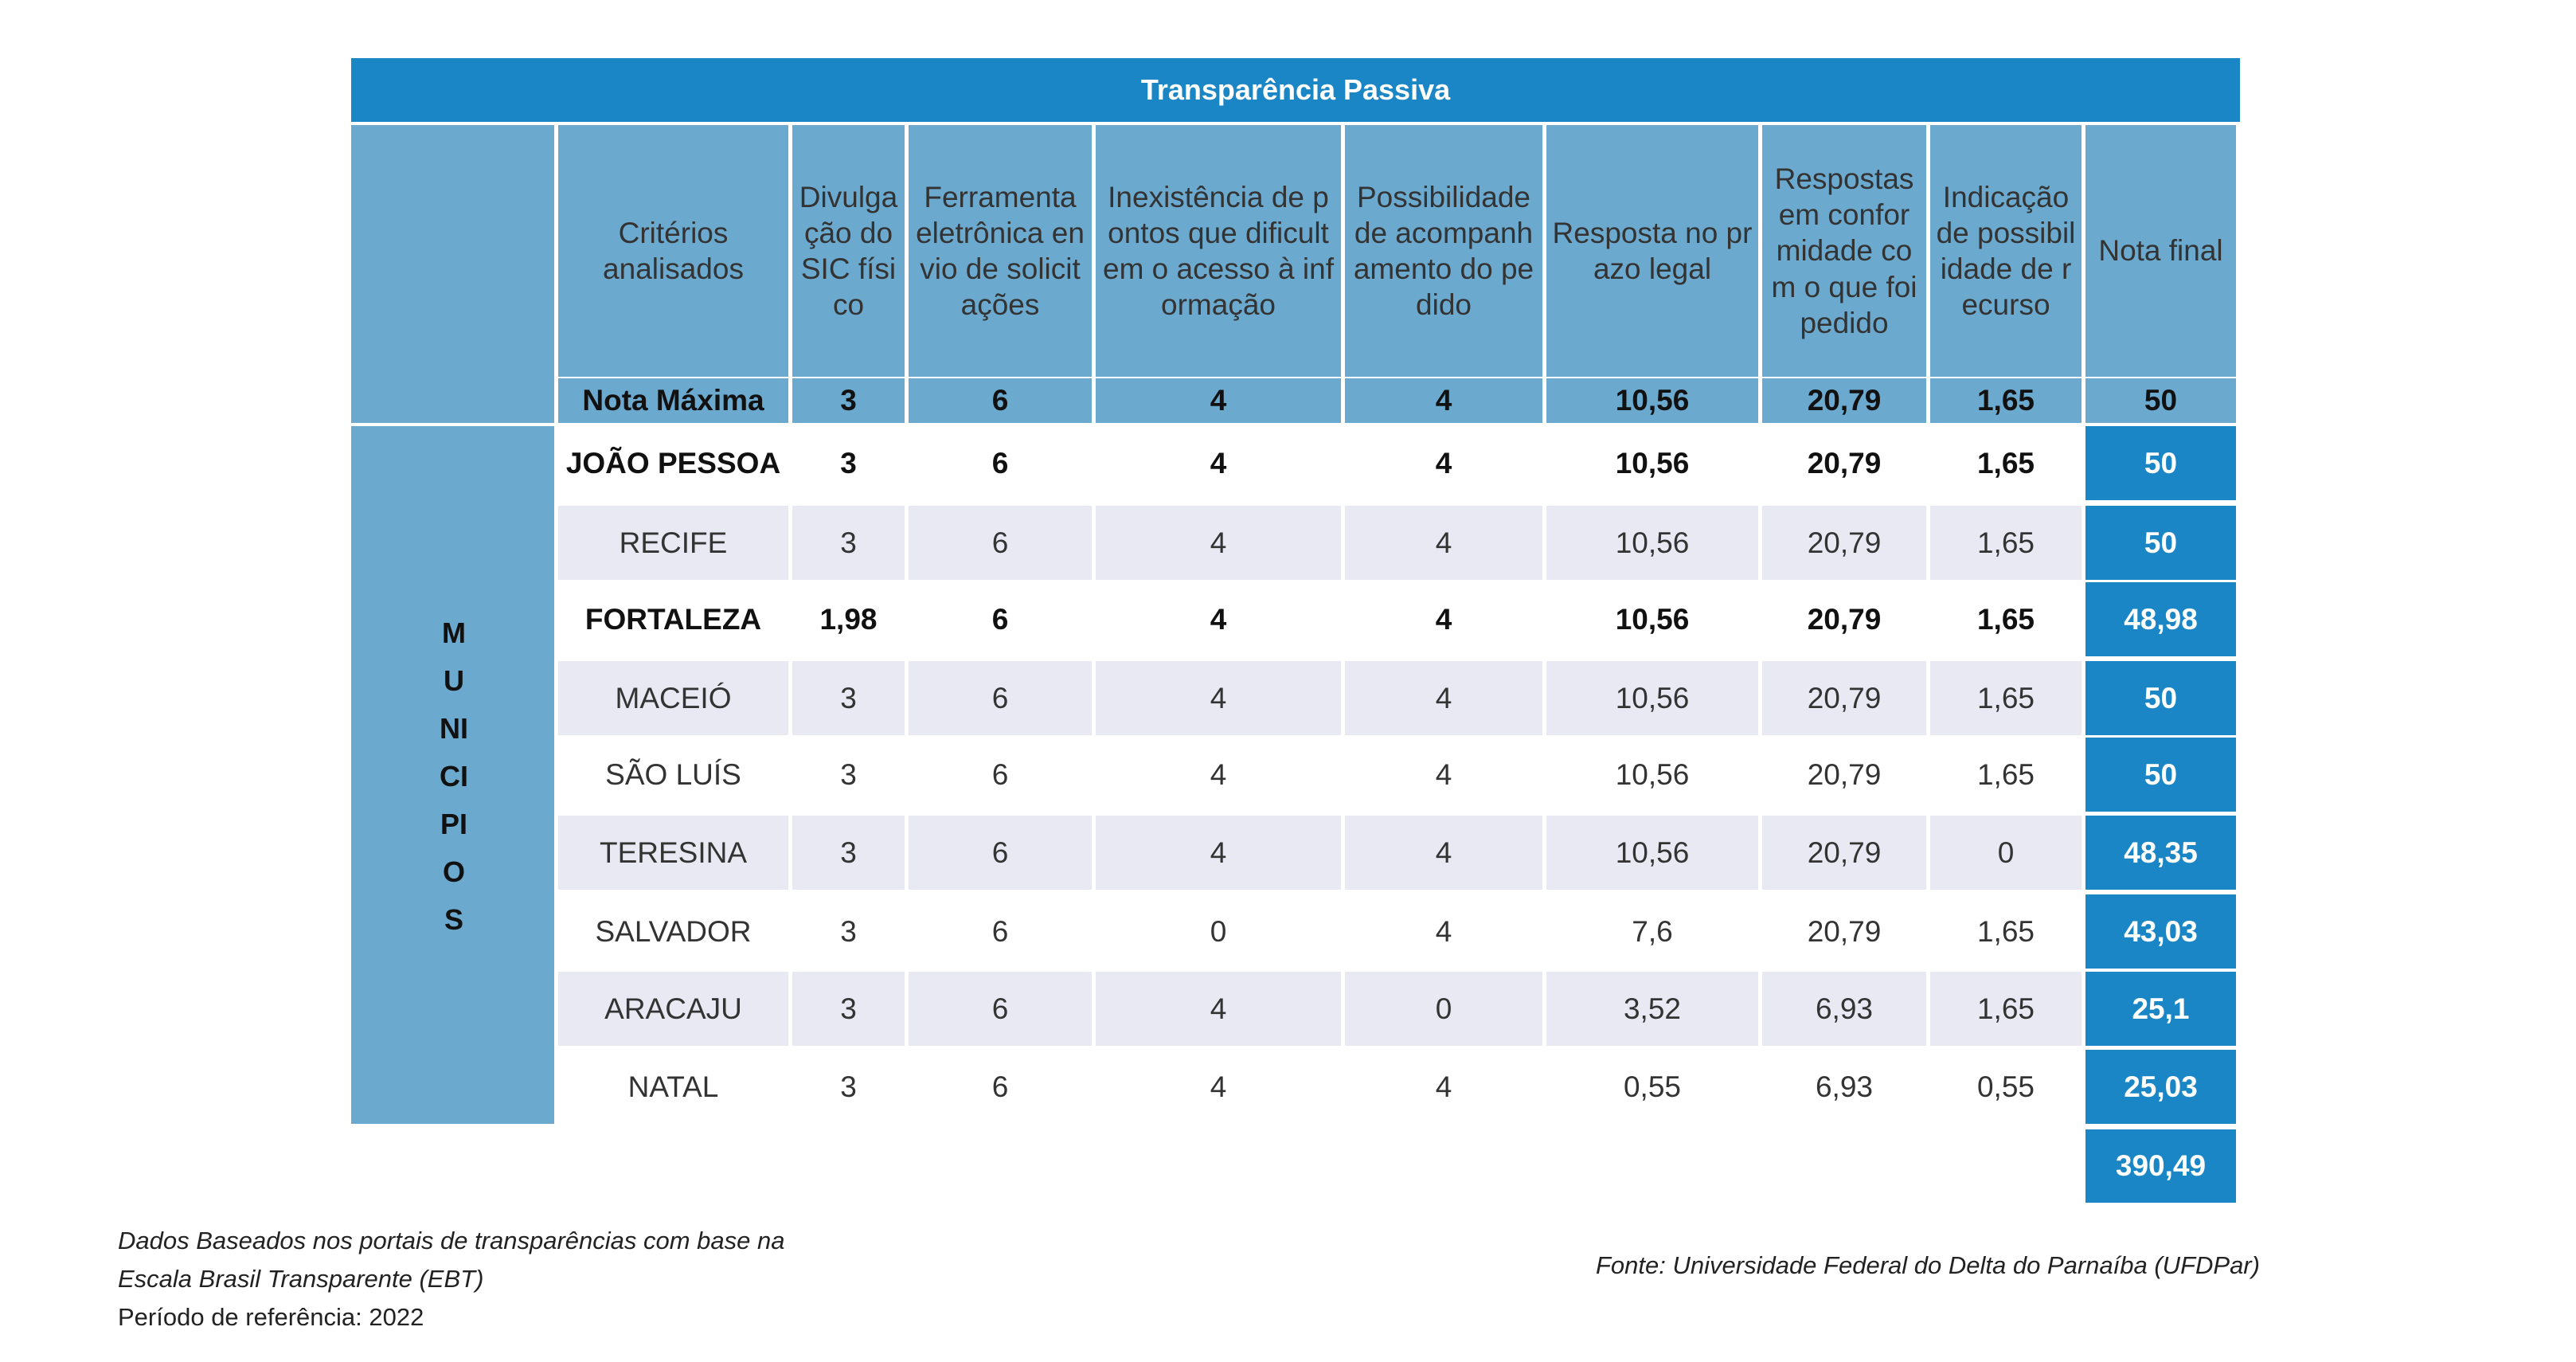 The height and width of the screenshot is (1362, 2576). What do you see at coordinates (673, 619) in the screenshot?
I see `city-name: FORTALEZA` at bounding box center [673, 619].